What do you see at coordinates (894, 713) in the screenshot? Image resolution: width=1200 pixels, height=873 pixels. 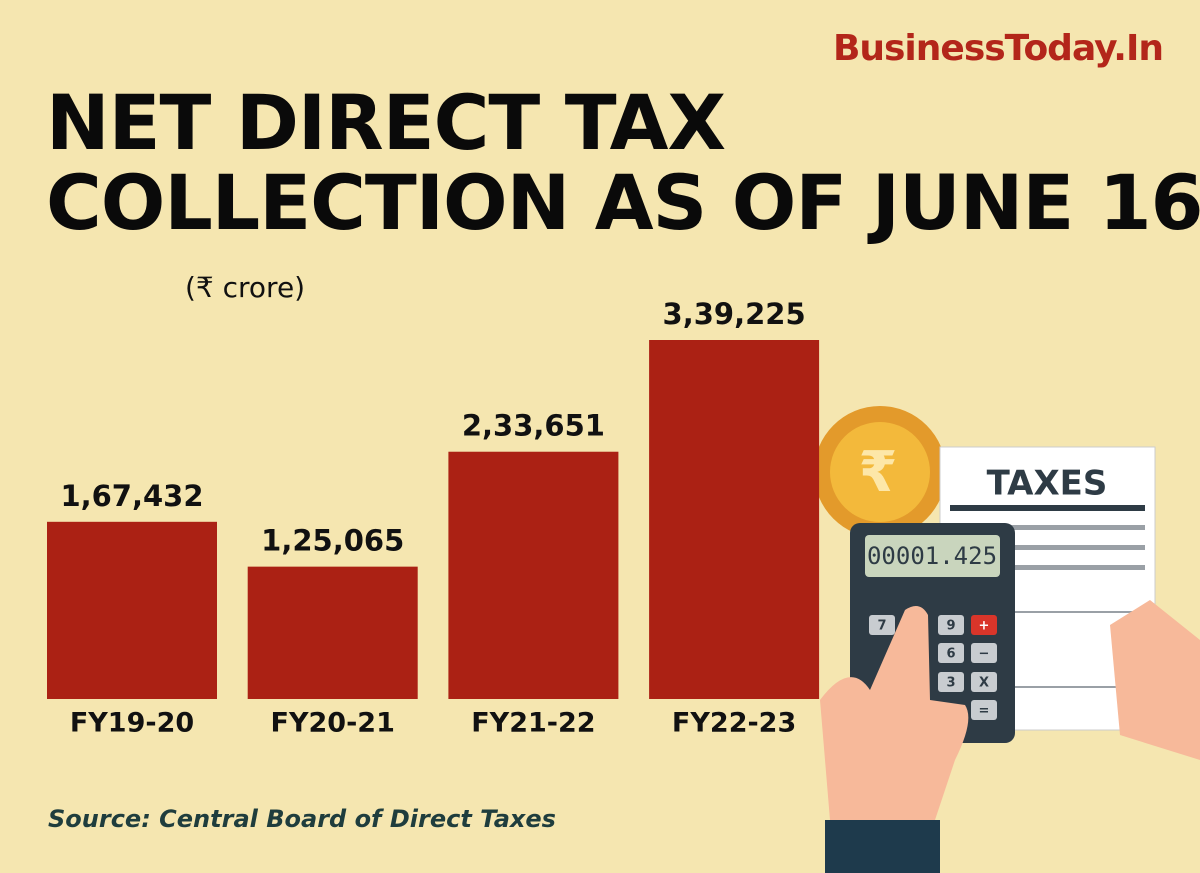 I see `hand` at bounding box center [894, 713].